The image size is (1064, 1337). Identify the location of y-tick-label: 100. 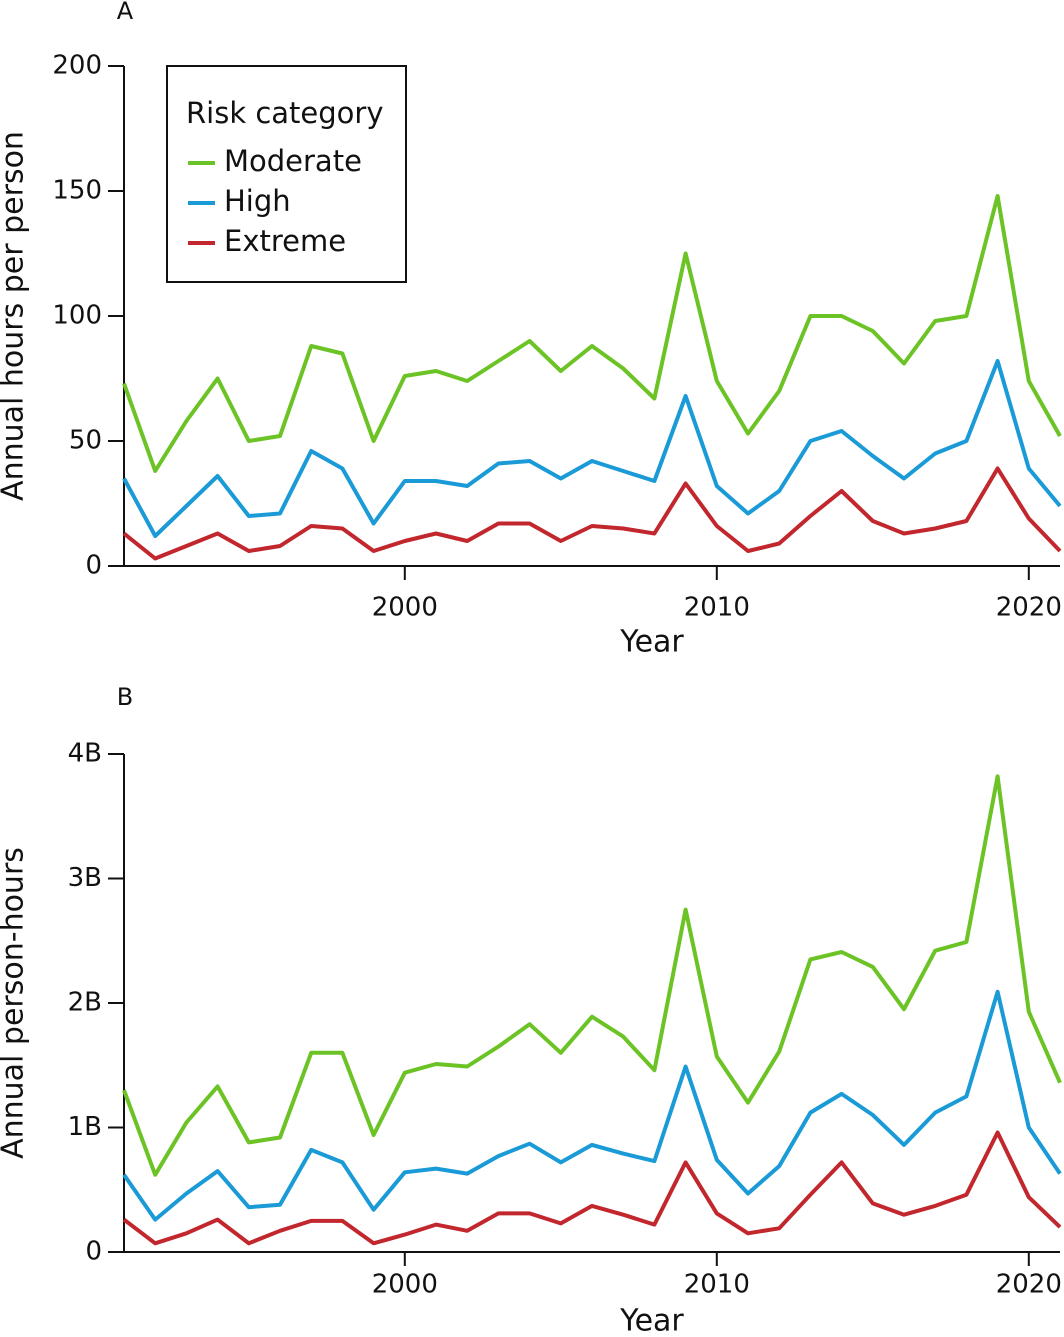
(77, 316).